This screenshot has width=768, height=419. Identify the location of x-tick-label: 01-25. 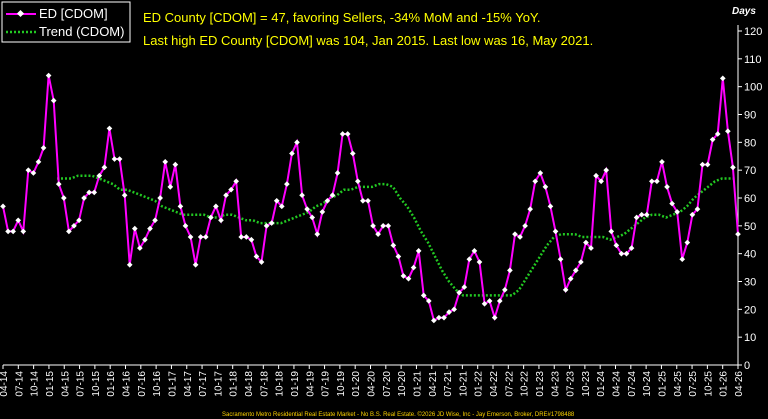
(662, 384).